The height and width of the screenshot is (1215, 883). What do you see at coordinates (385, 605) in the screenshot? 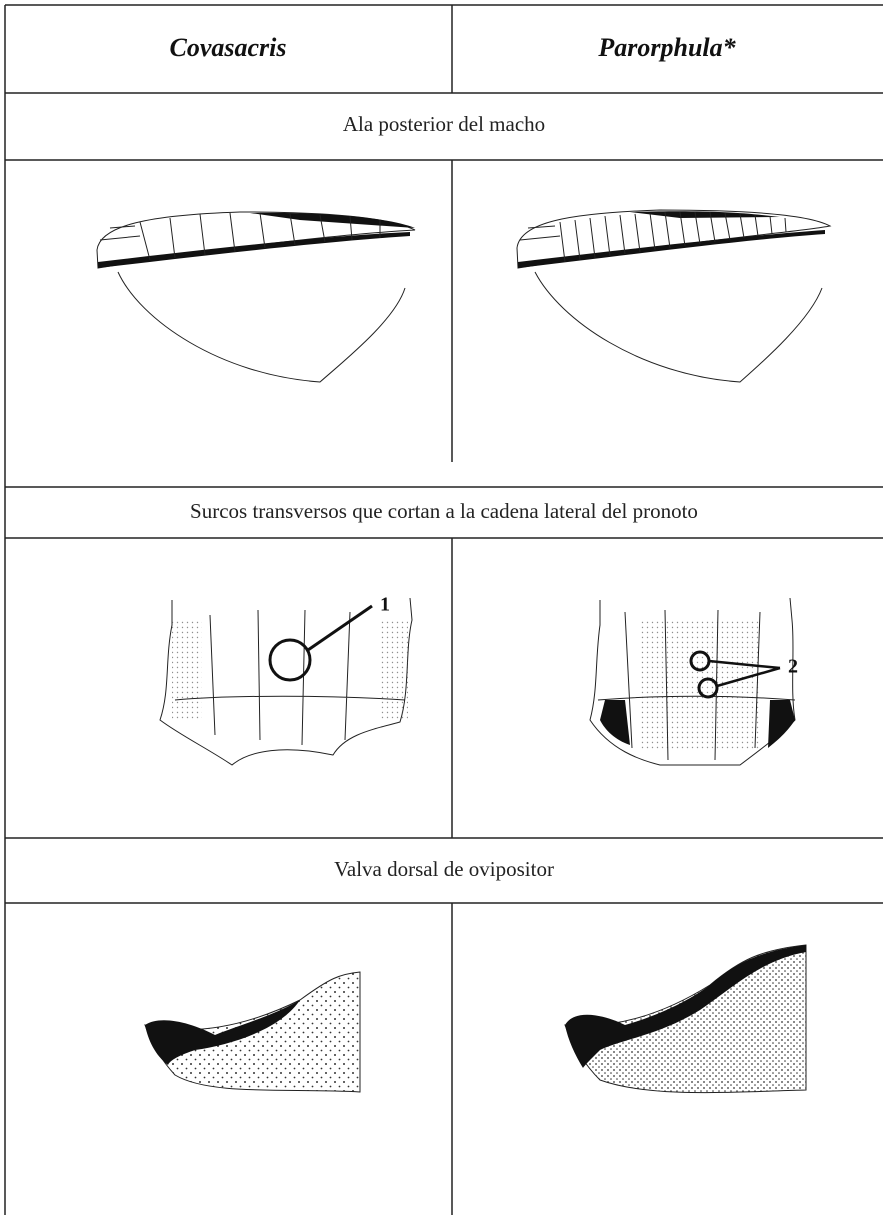
I see `annotation-label: 1` at bounding box center [385, 605].